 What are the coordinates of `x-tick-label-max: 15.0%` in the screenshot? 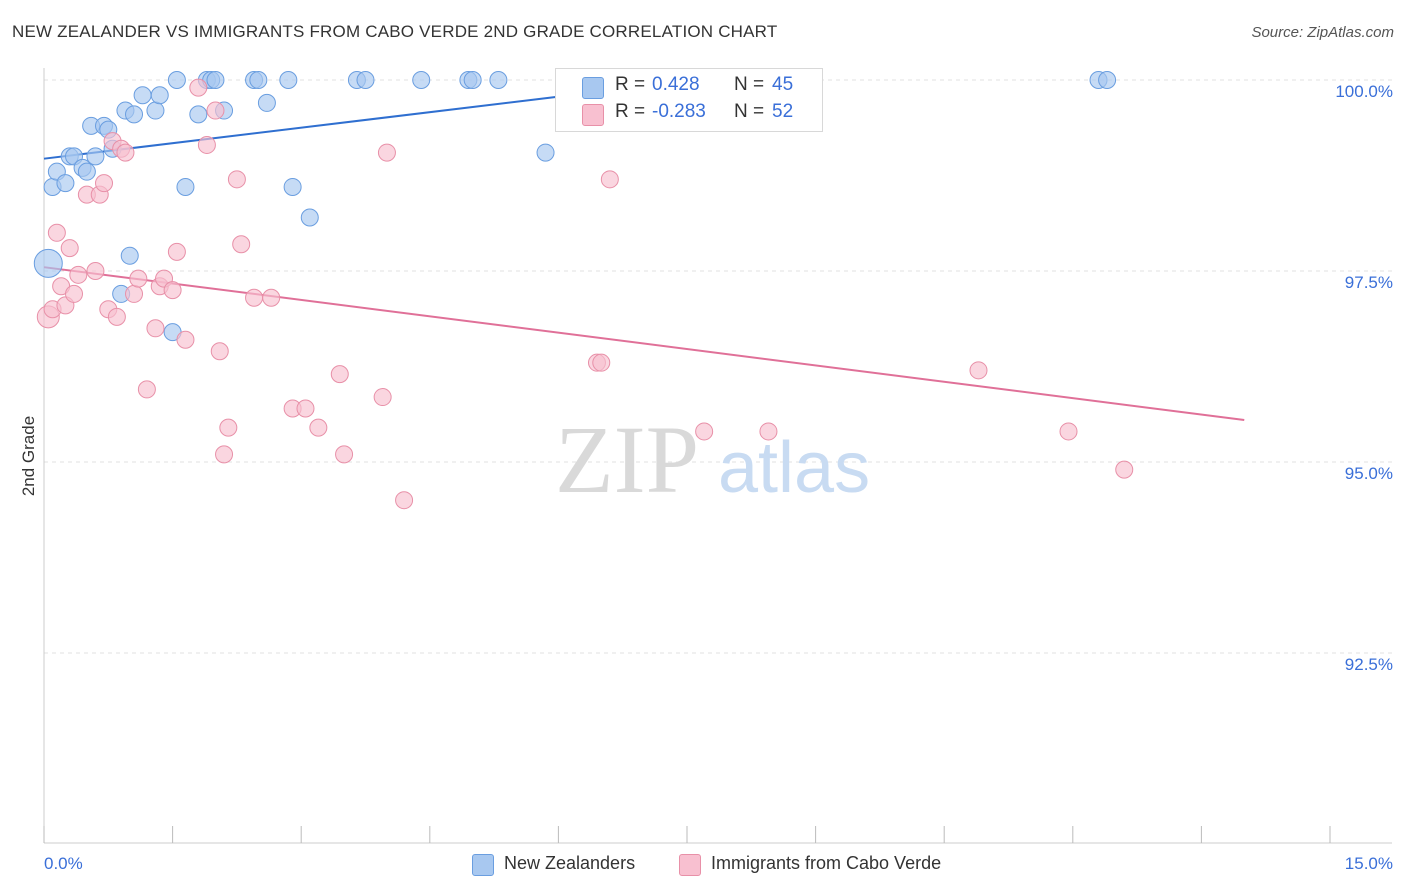 It's located at (1369, 863).